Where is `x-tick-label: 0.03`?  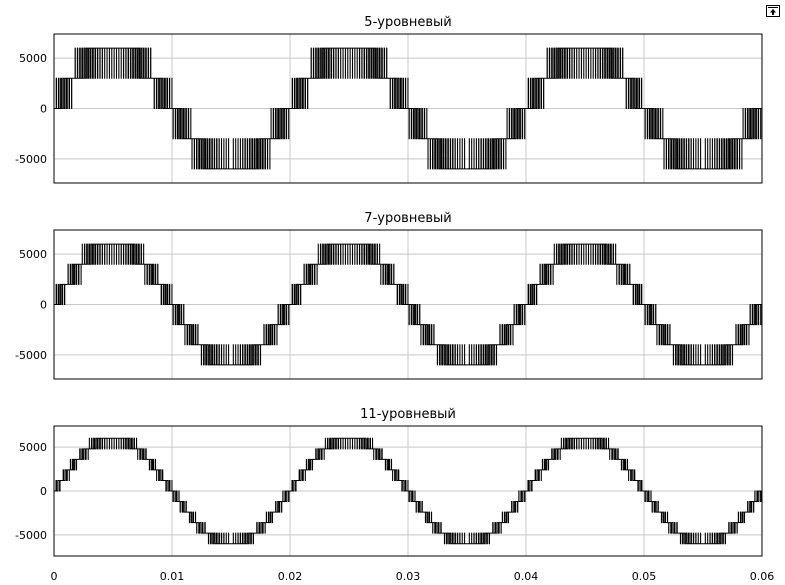 x-tick-label: 0.03 is located at coordinates (408, 576).